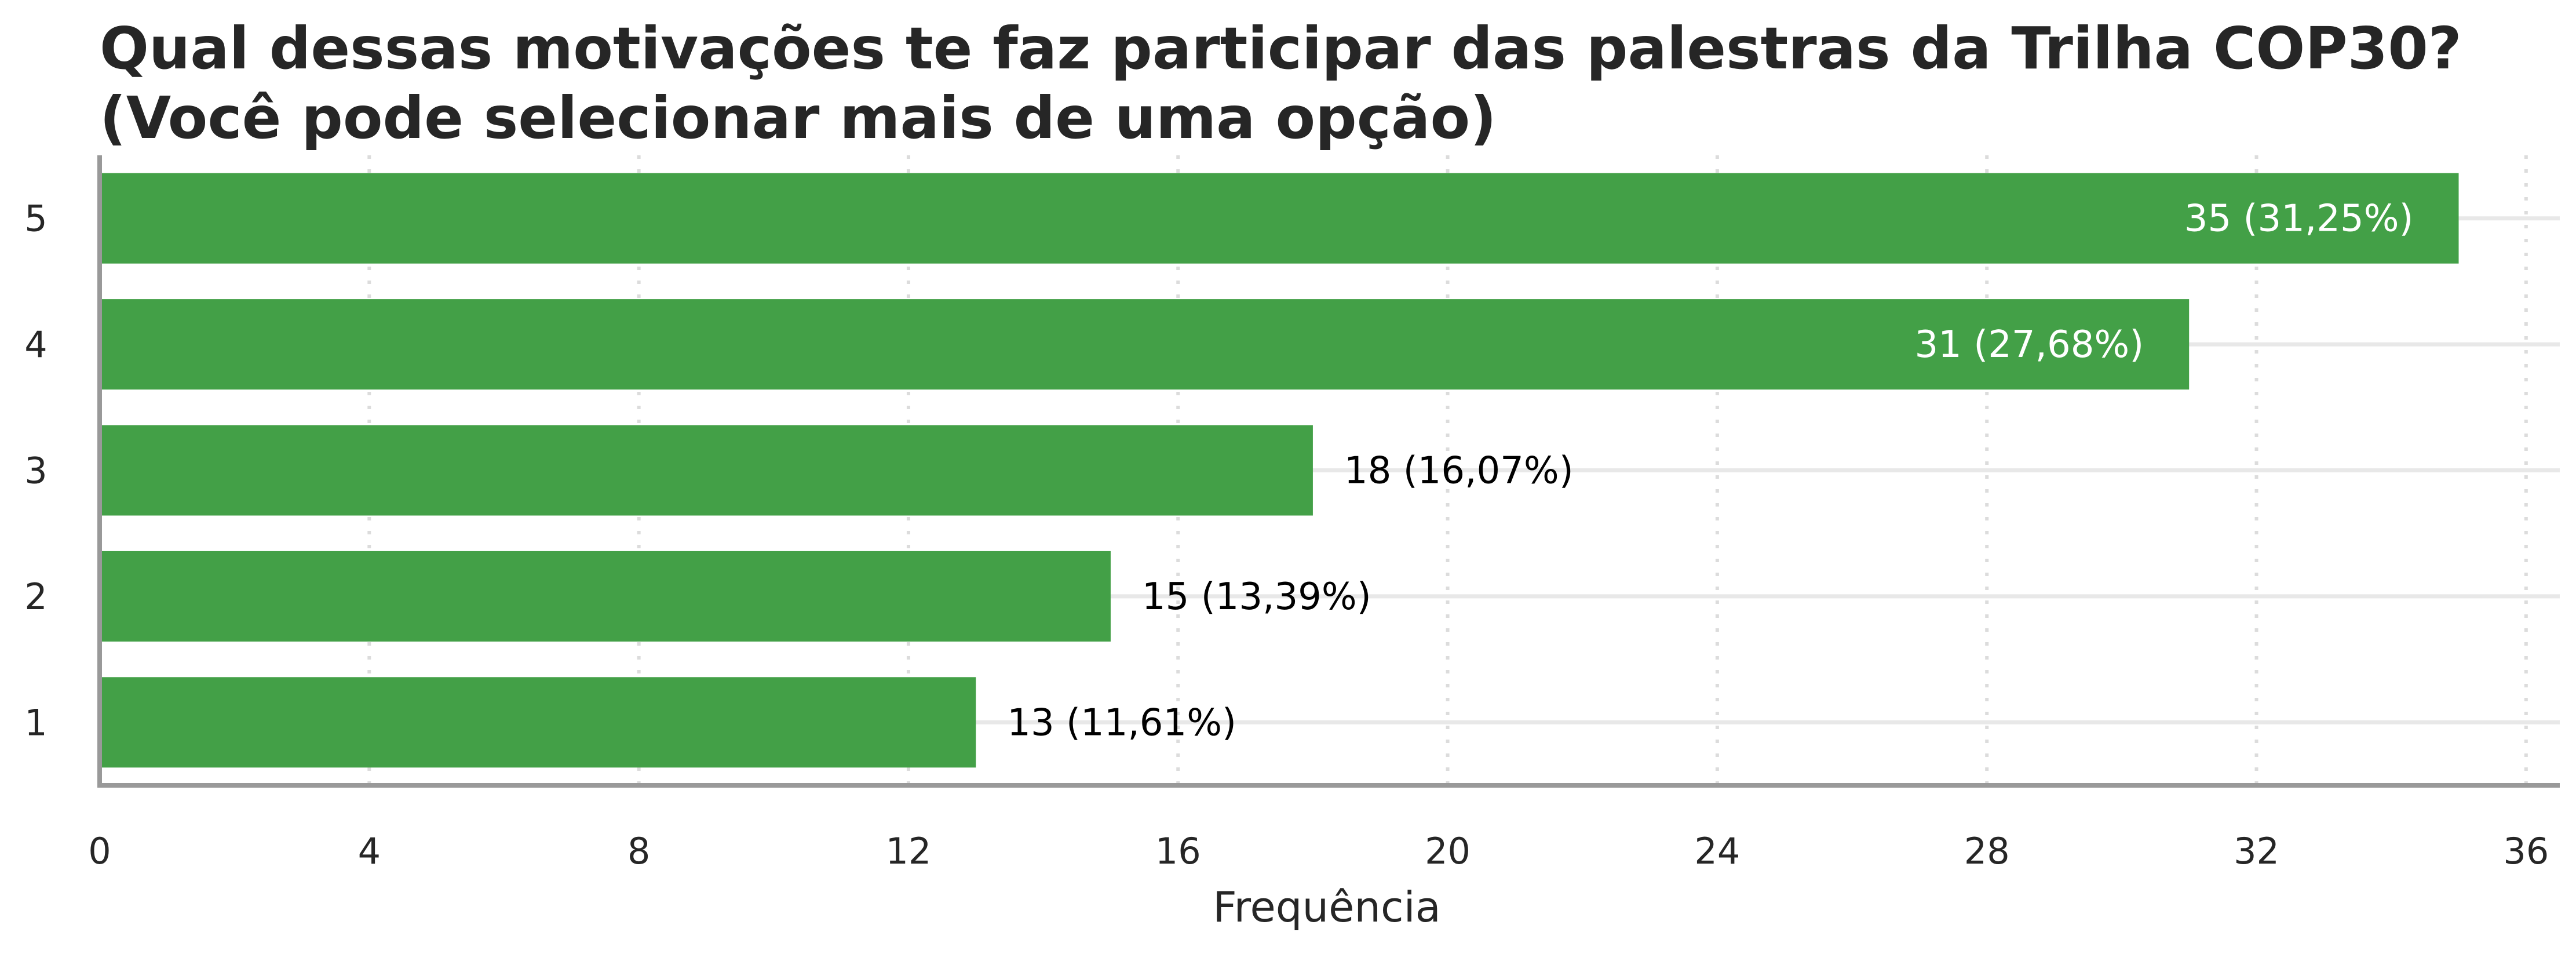  I want to click on bar-data-label: 31 (27,68%), so click(2029, 344).